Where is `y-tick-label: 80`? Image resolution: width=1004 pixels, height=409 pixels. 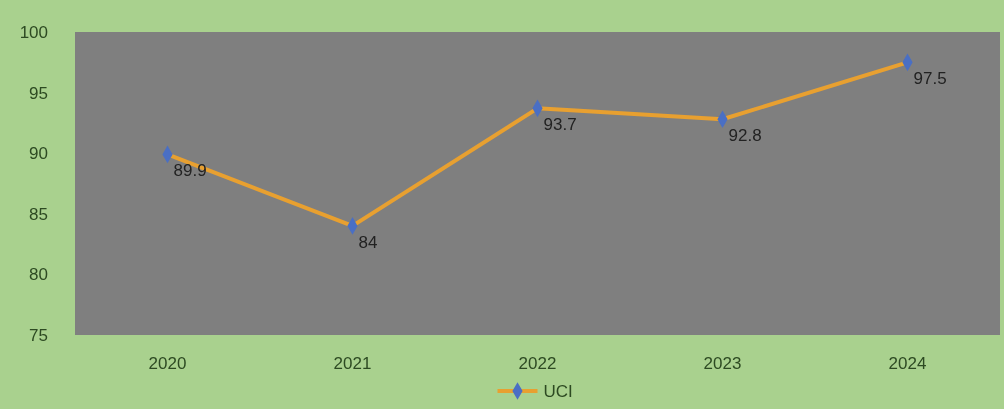 y-tick-label: 80 is located at coordinates (38, 275).